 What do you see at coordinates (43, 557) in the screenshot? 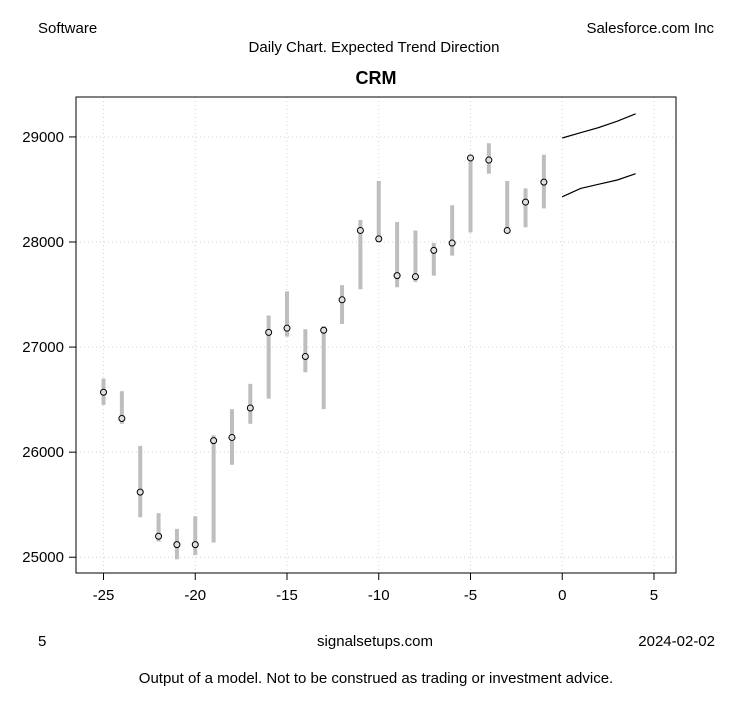
I see `y-tick-label: 25000` at bounding box center [43, 557].